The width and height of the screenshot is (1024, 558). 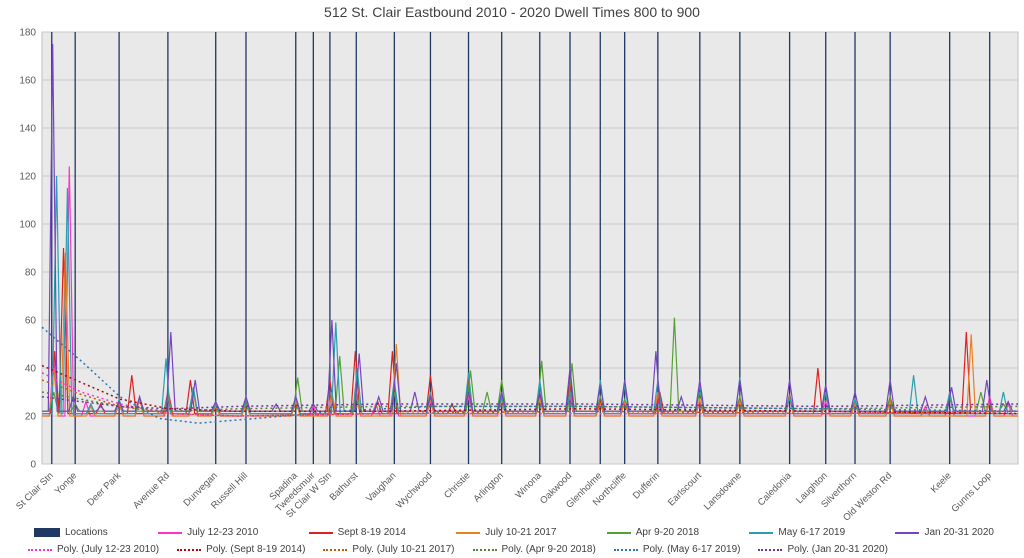 I want to click on legend-item-poly-may-6-17-2019: Poly. (May 6-17 2019), so click(x=677, y=549).